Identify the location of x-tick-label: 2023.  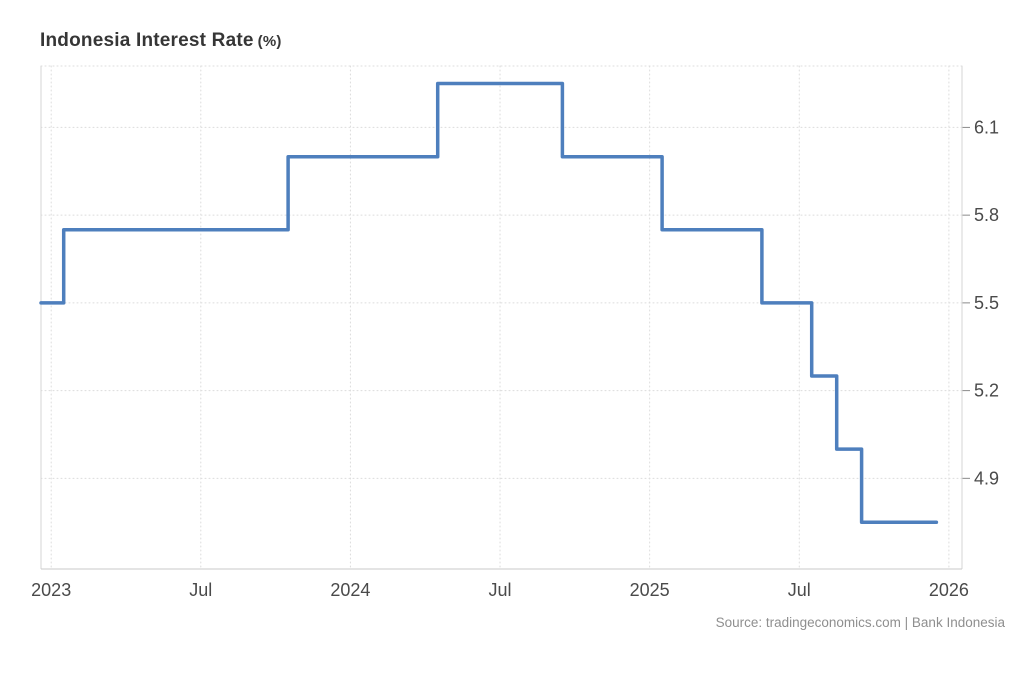
(51, 590).